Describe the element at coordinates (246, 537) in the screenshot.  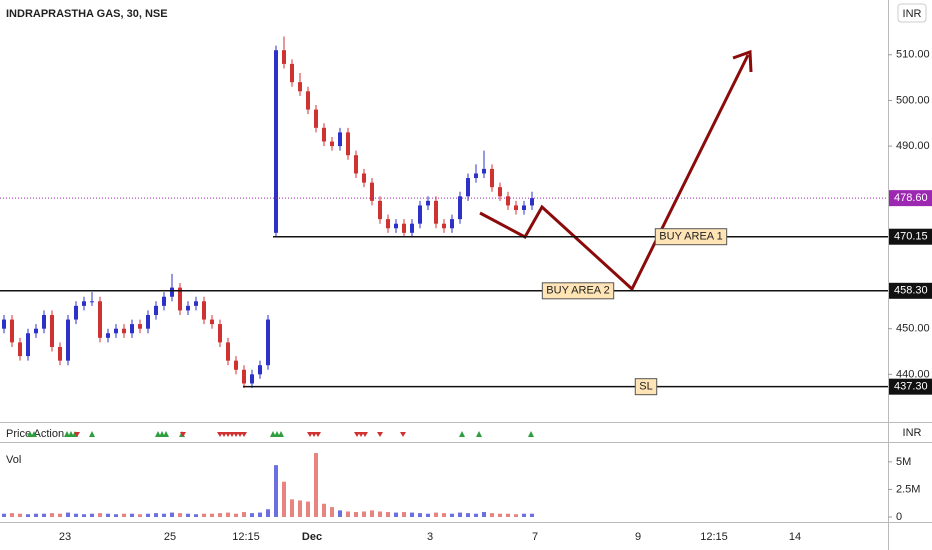
I see `x-tick-label: 12:15` at that location.